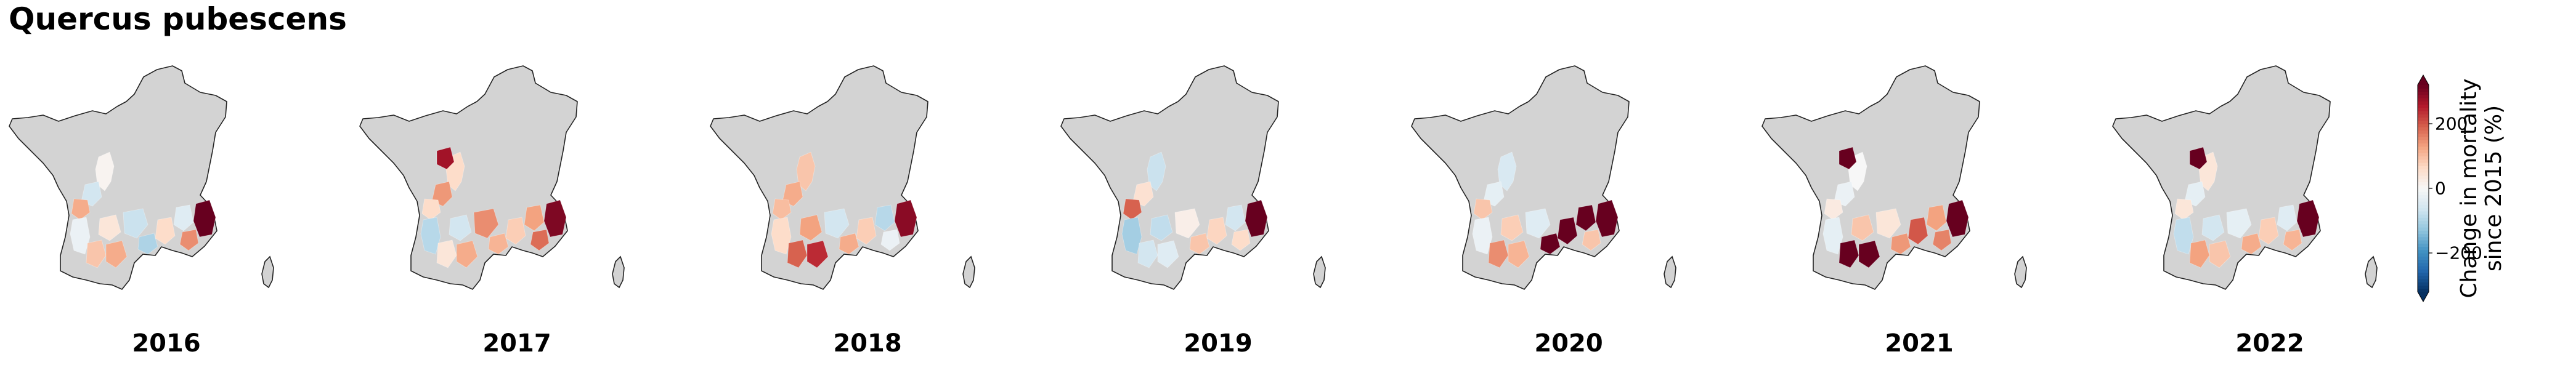 The height and width of the screenshot is (365, 2576). I want to click on colorbar-extend-min, so click(2423, 297).